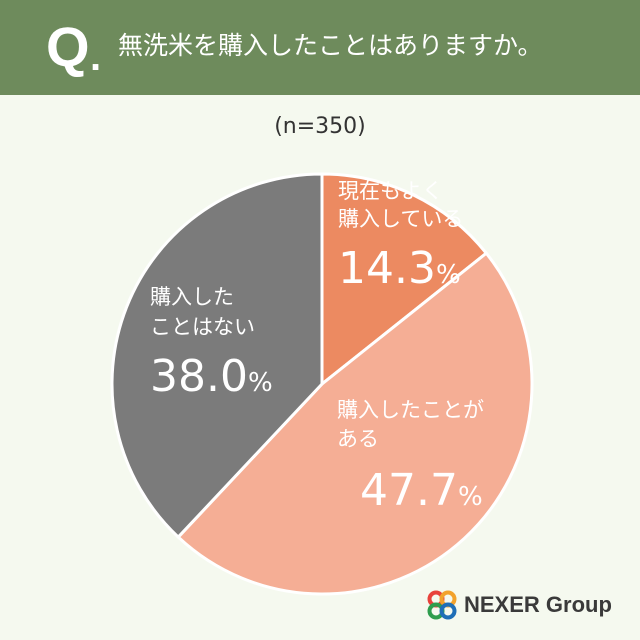  Describe the element at coordinates (442, 605) in the screenshot. I see `nexer-logo-icon` at that location.